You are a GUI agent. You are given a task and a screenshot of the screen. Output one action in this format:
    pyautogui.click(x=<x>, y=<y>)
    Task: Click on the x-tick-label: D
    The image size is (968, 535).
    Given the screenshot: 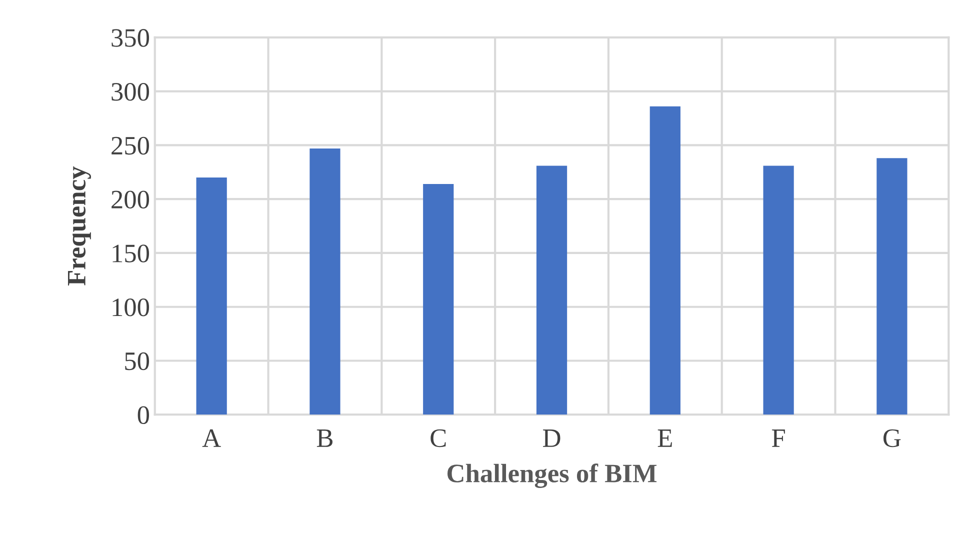 What is the action you would take?
    pyautogui.click(x=551, y=438)
    